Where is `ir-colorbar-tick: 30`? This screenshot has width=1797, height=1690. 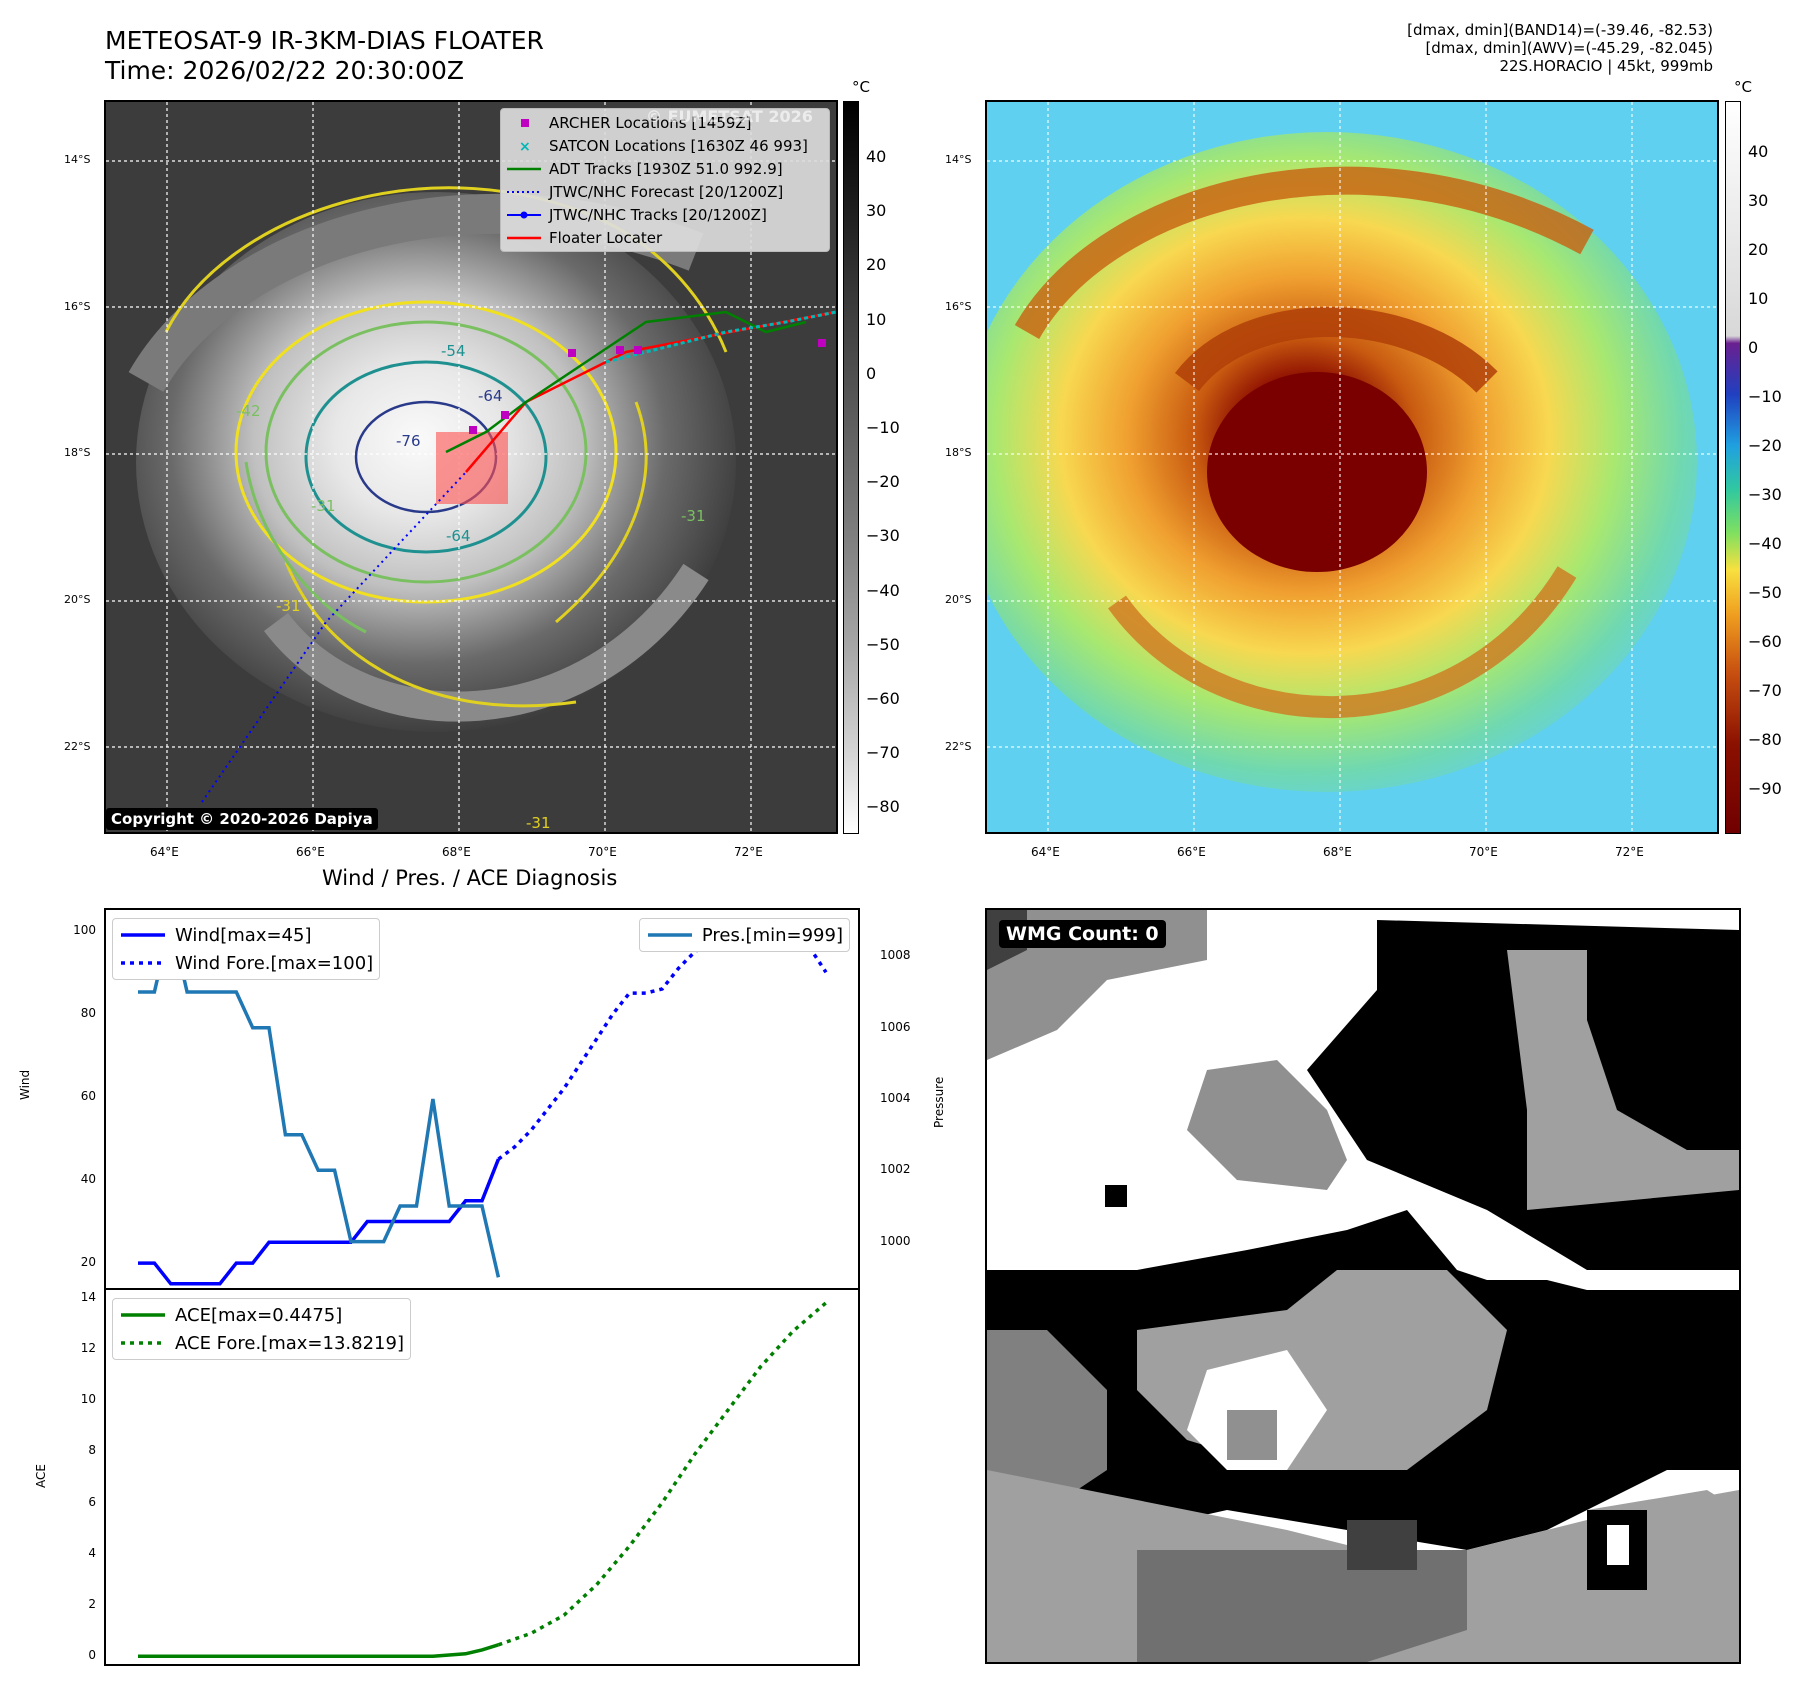 ir-colorbar-tick: 30 is located at coordinates (876, 211).